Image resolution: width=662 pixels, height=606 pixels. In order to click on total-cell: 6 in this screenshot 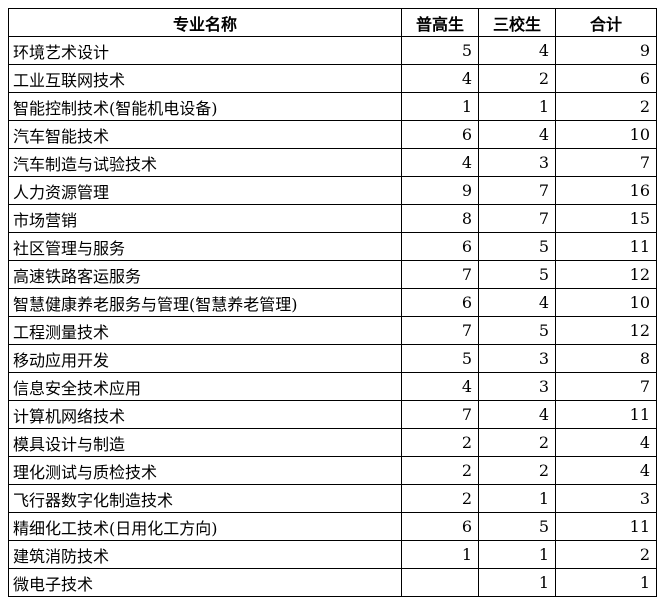, I will do `click(606, 78)`.